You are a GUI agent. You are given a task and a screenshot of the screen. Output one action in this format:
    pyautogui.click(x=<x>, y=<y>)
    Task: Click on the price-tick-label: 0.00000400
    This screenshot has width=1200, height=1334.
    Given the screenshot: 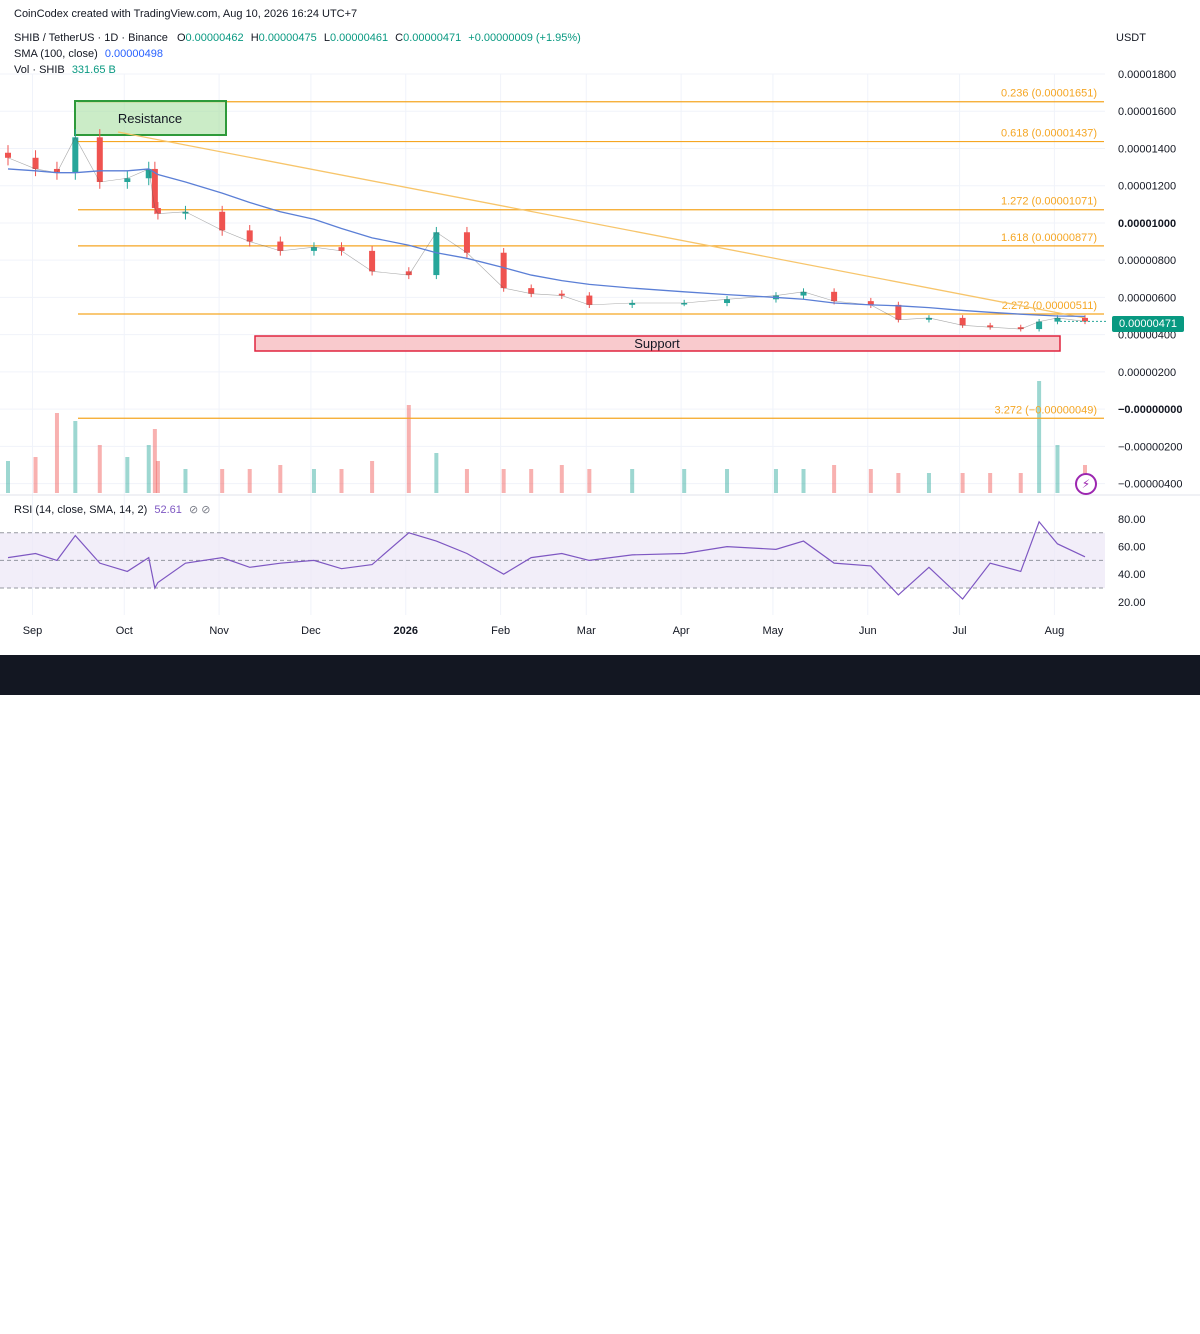 What is the action you would take?
    pyautogui.click(x=1147, y=336)
    